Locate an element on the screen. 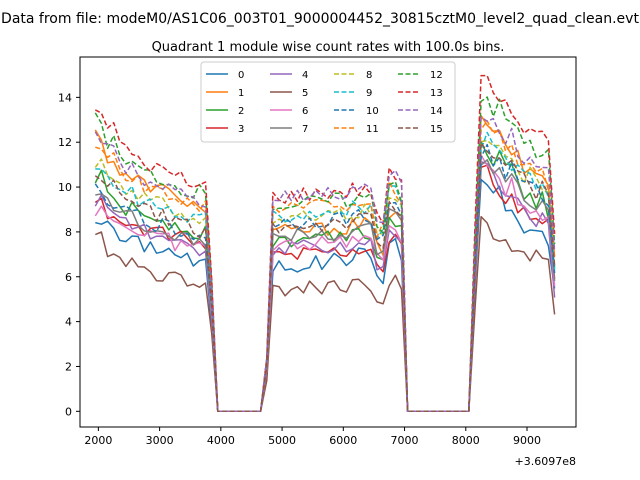 This screenshot has height=480, width=640. y-tick-label-0: 0 is located at coordinates (68, 411).